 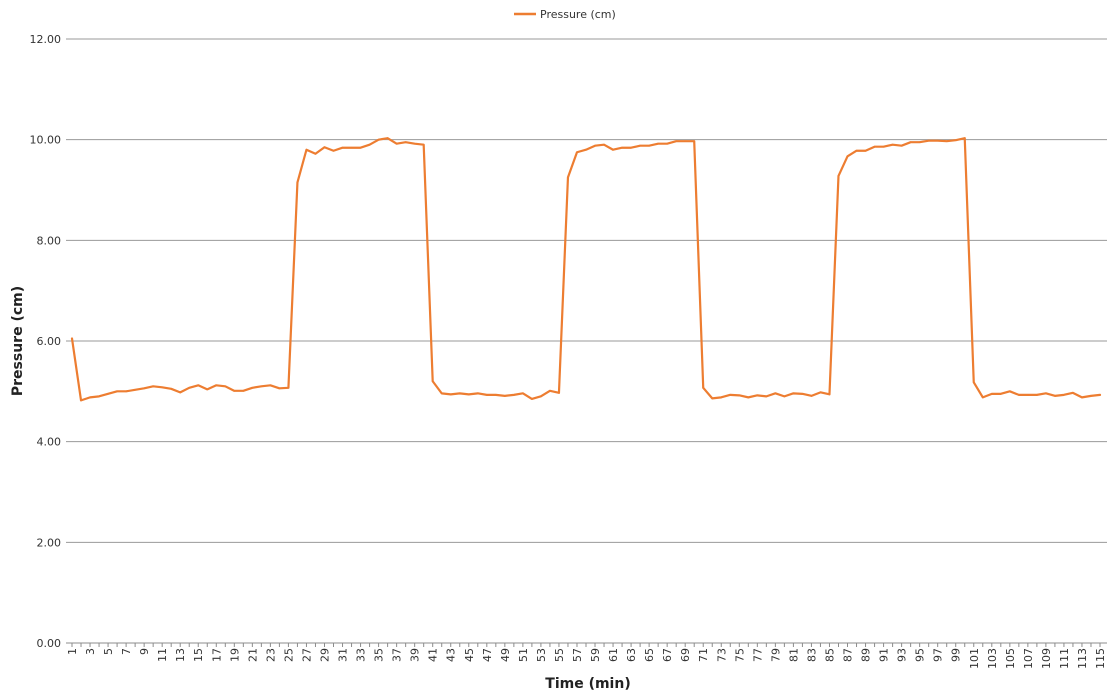 I want to click on x-tick-label: 53, so click(x=541, y=655).